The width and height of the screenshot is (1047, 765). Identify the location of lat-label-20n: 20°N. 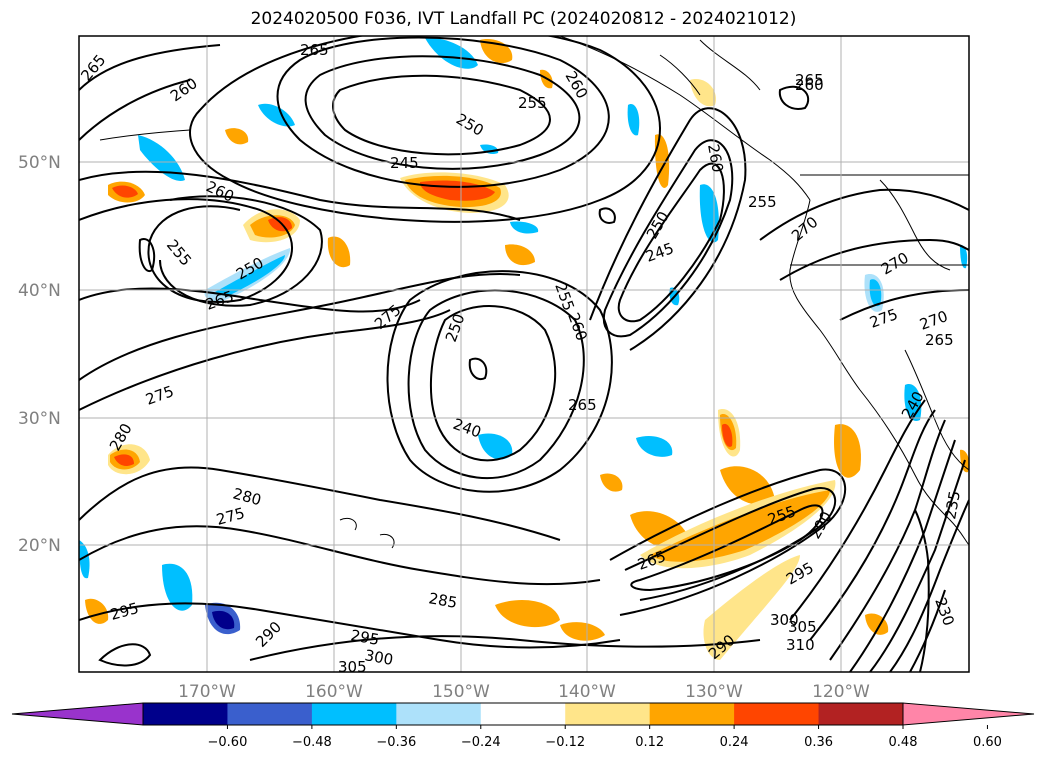
(39, 546).